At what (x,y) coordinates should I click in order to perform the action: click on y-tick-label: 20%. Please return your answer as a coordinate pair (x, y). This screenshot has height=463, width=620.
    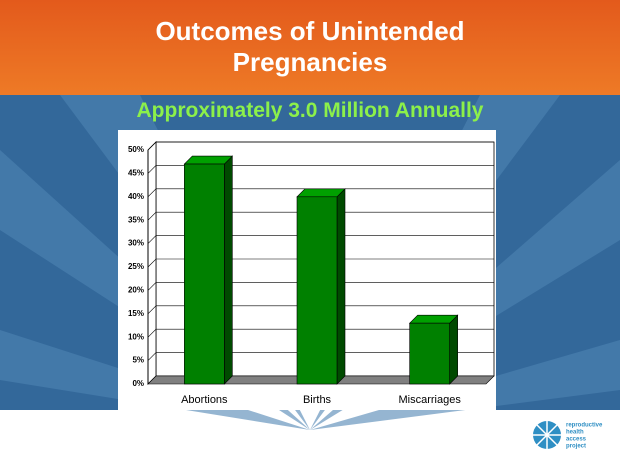
    Looking at the image, I should click on (136, 290).